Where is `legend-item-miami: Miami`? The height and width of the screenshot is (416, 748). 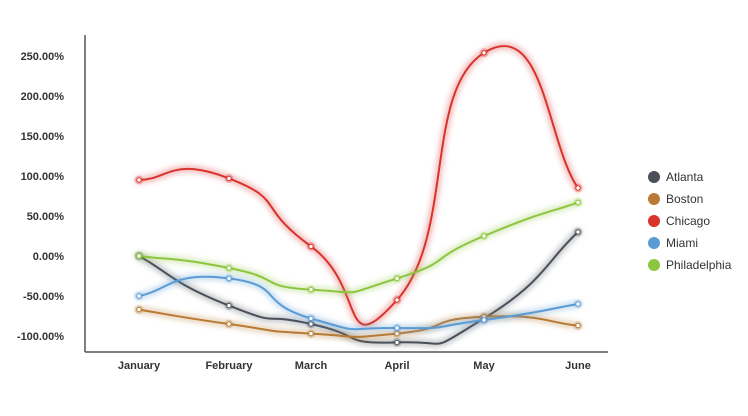 legend-item-miami: Miami is located at coordinates (673, 243).